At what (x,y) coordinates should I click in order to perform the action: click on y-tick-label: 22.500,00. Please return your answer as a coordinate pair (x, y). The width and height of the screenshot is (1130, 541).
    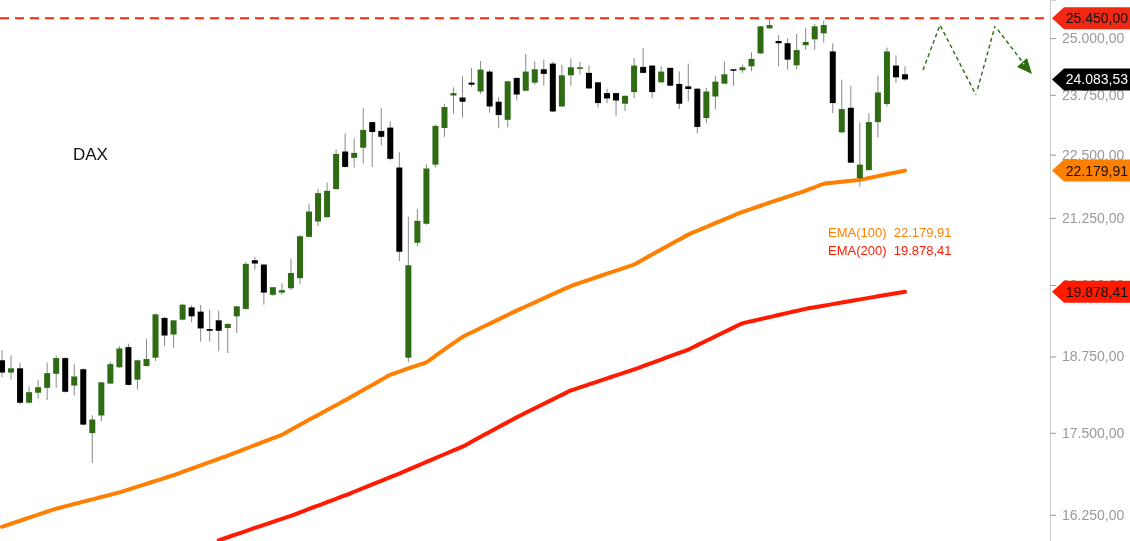
    Looking at the image, I should click on (1093, 154).